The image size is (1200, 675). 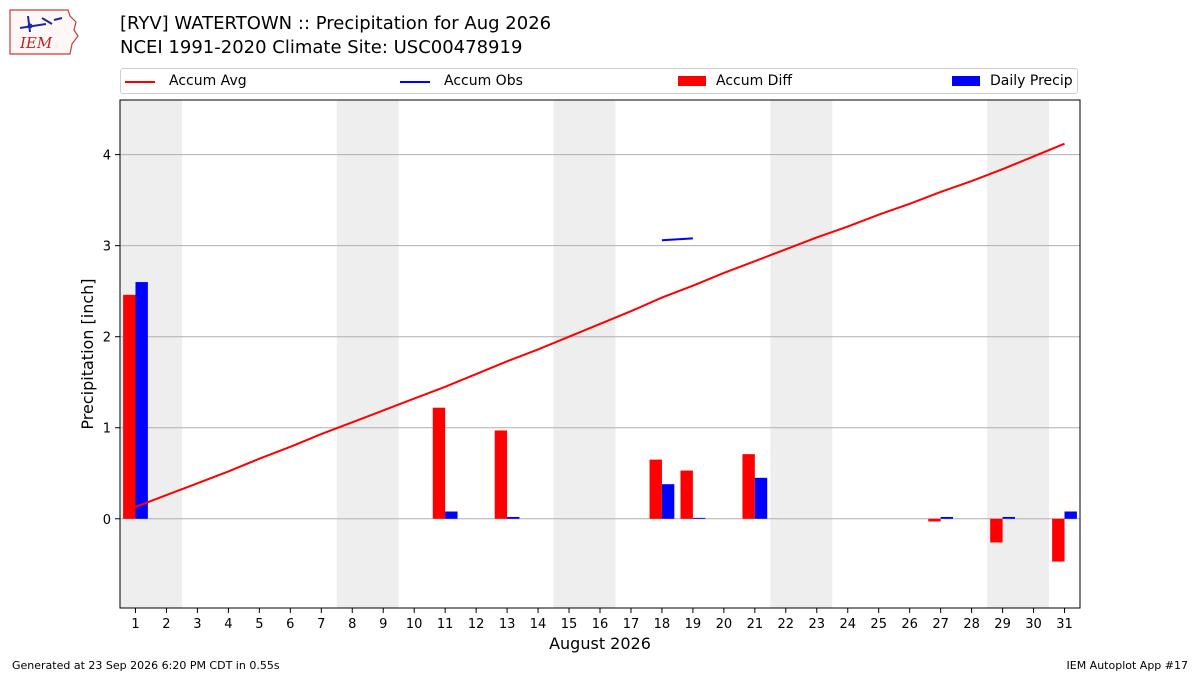 What do you see at coordinates (909, 624) in the screenshot?
I see `x-tick-label-26: 26` at bounding box center [909, 624].